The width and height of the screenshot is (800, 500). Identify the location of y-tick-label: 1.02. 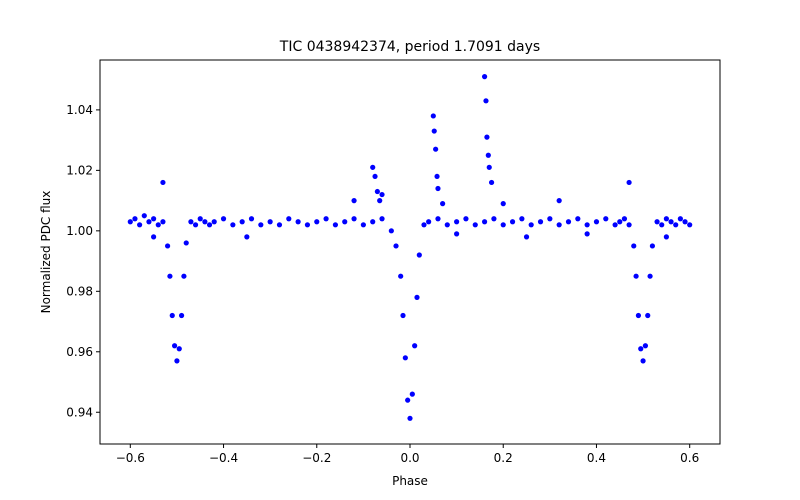
(79, 170).